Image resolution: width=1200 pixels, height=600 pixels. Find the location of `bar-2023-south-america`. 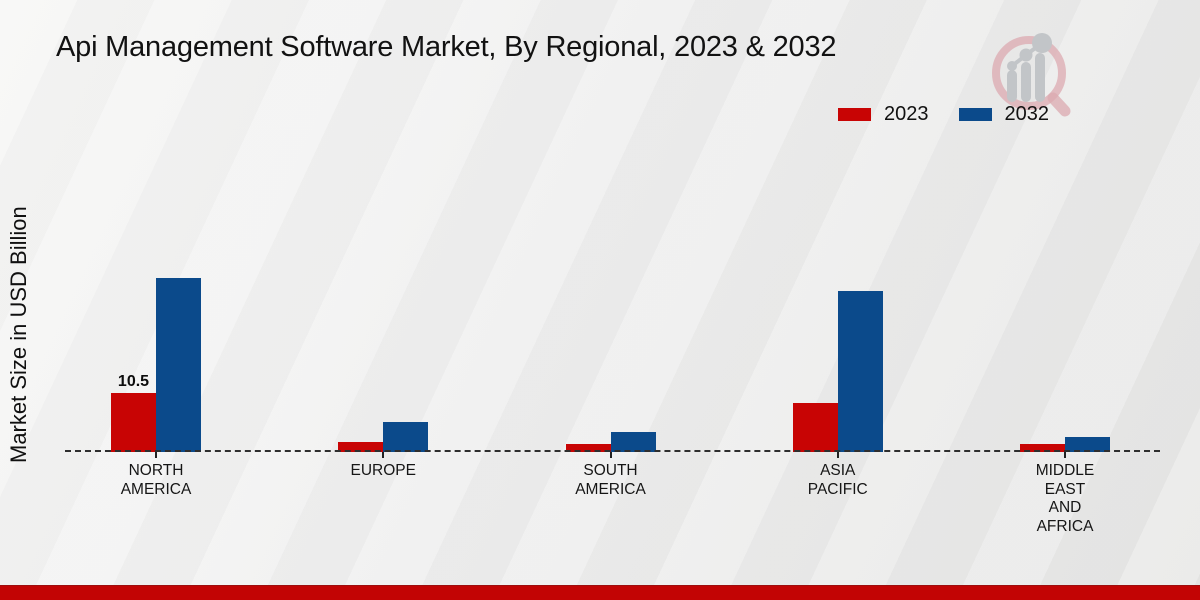

bar-2023-south-america is located at coordinates (588, 448).